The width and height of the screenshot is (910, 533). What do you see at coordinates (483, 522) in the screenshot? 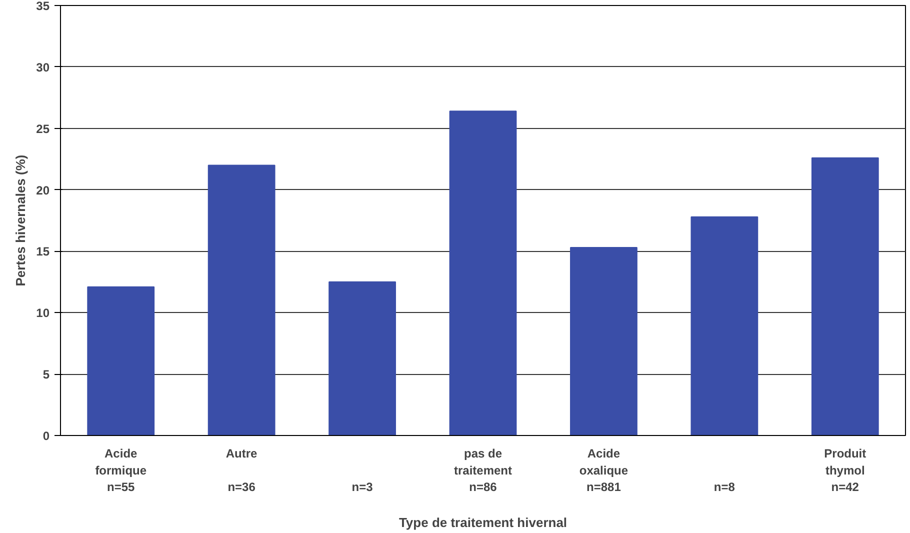
I see `x-axis-title: Type de traitement hivernal` at bounding box center [483, 522].